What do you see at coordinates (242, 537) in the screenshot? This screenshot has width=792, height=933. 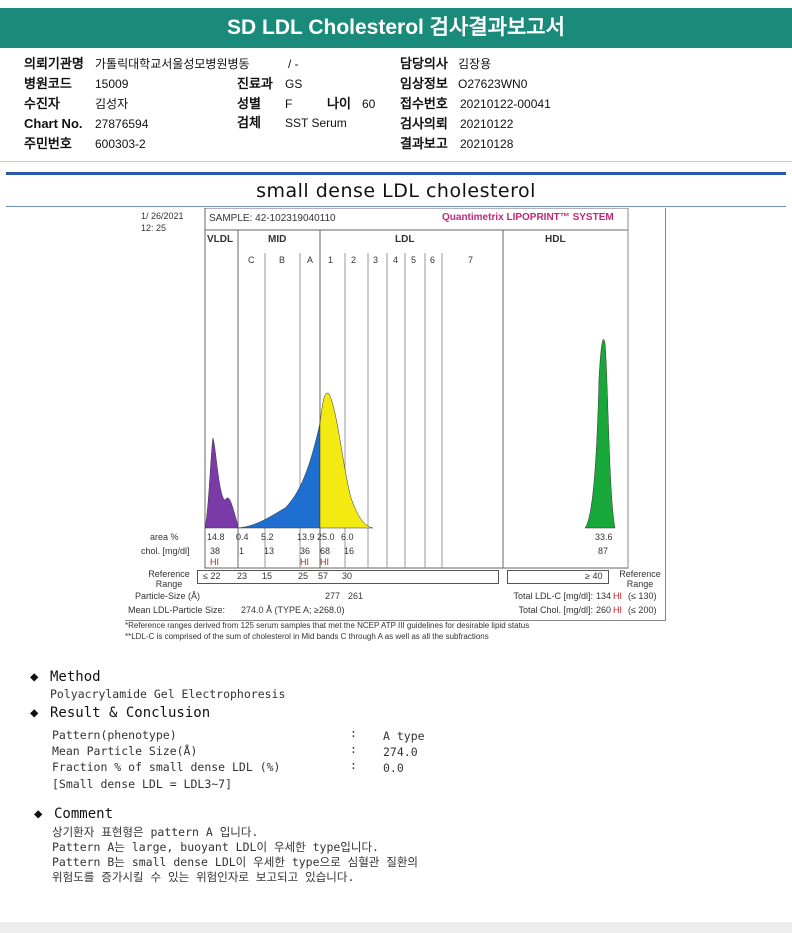 I see `area-value: 0.4` at bounding box center [242, 537].